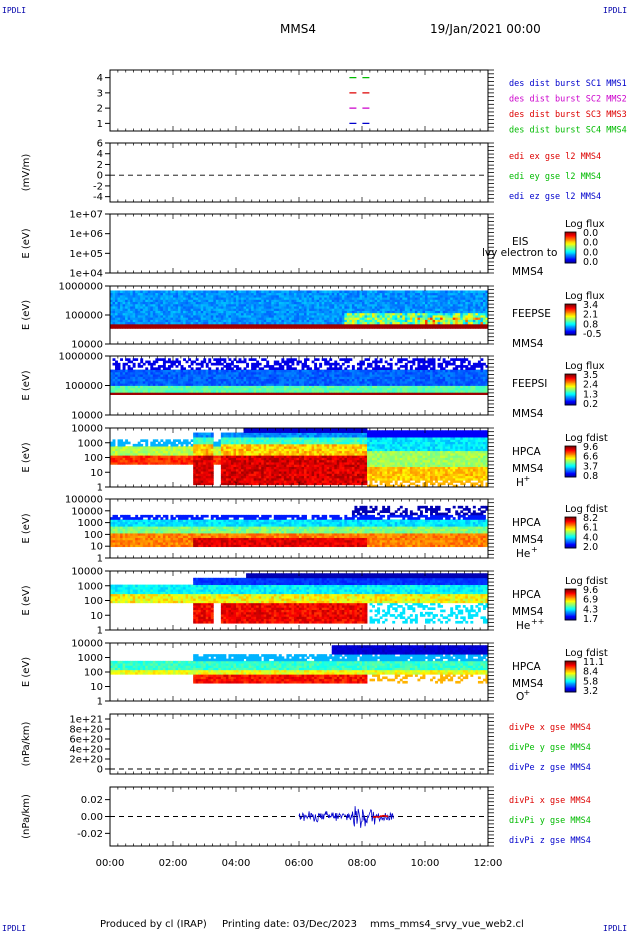 This screenshot has height=934, width=630. I want to click on y-tick-label: 2, so click(100, 165).